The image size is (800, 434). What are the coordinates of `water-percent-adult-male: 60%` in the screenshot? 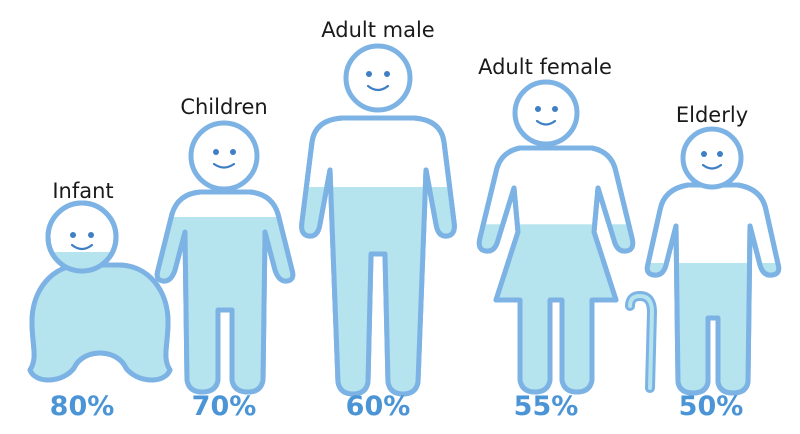 It's located at (378, 406).